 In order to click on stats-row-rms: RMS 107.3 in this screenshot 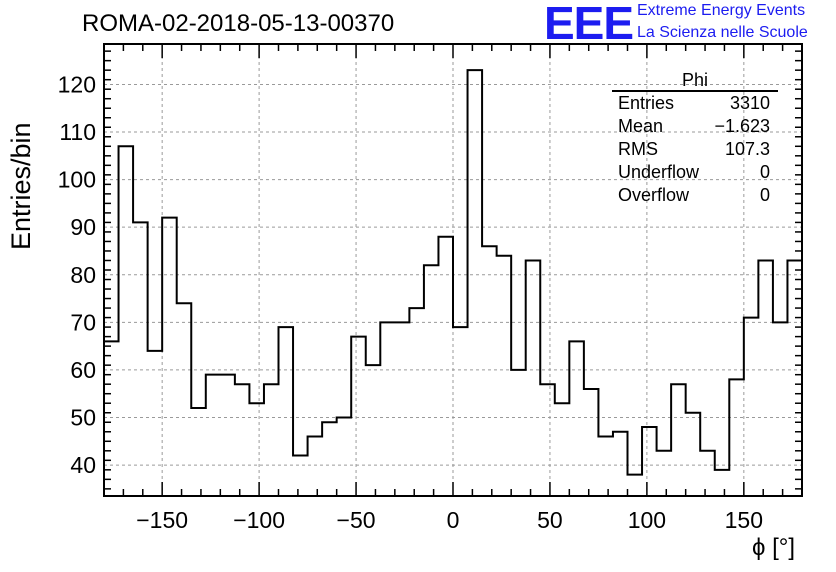, I will do `click(694, 149)`.